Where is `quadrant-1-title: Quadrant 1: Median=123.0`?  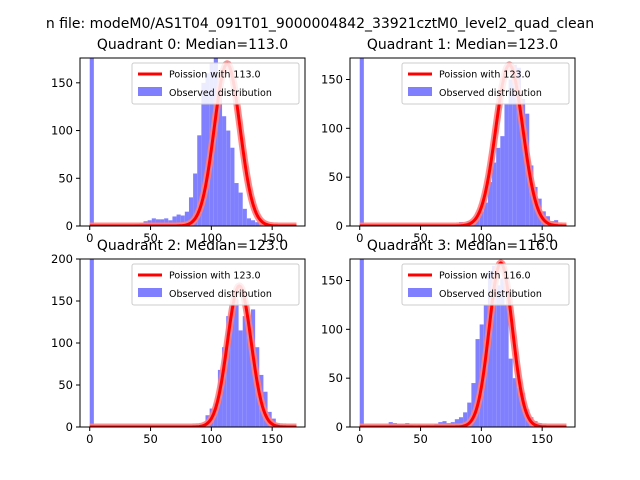 quadrant-1-title: Quadrant 1: Median=123.0 is located at coordinates (462, 45).